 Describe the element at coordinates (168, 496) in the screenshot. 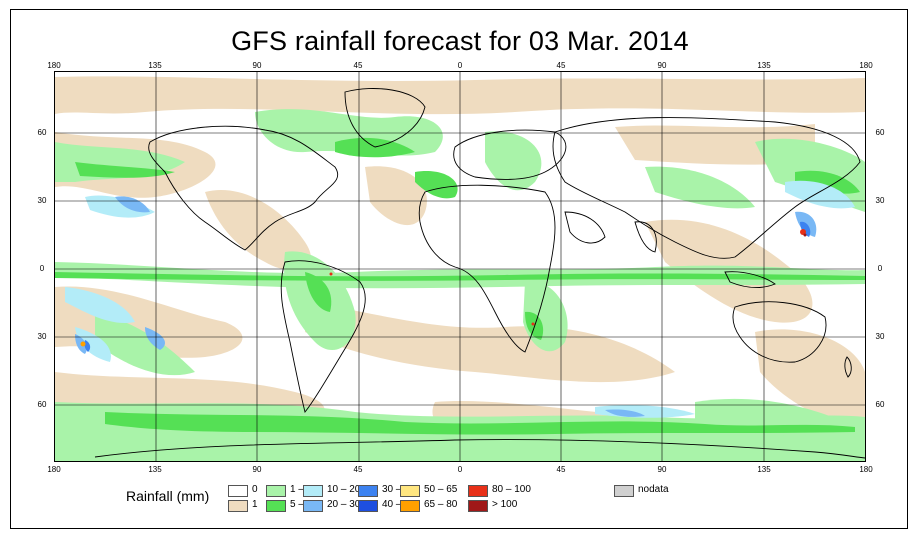

I see `legend-title: Rainfall (mm)` at that location.